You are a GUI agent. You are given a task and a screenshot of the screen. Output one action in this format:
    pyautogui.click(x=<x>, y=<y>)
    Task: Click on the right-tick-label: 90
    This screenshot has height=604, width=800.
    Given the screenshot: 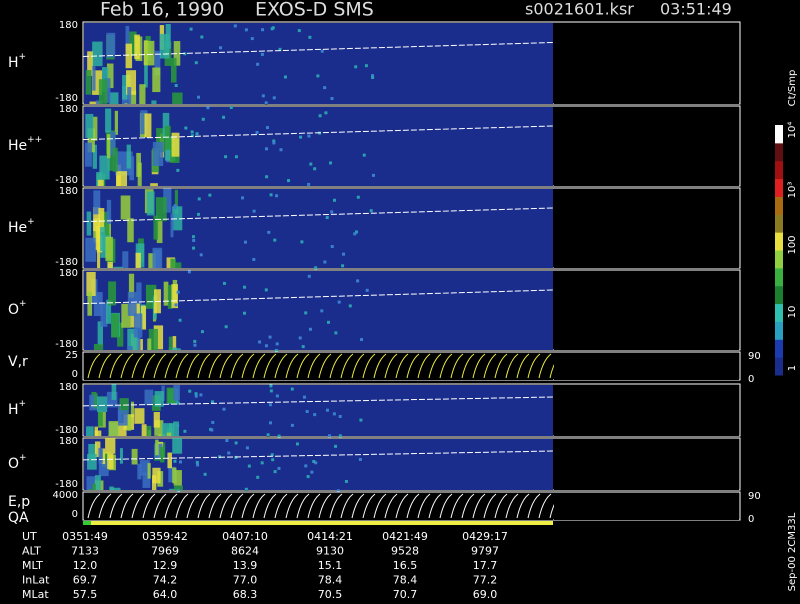 What is the action you would take?
    pyautogui.click(x=754, y=356)
    